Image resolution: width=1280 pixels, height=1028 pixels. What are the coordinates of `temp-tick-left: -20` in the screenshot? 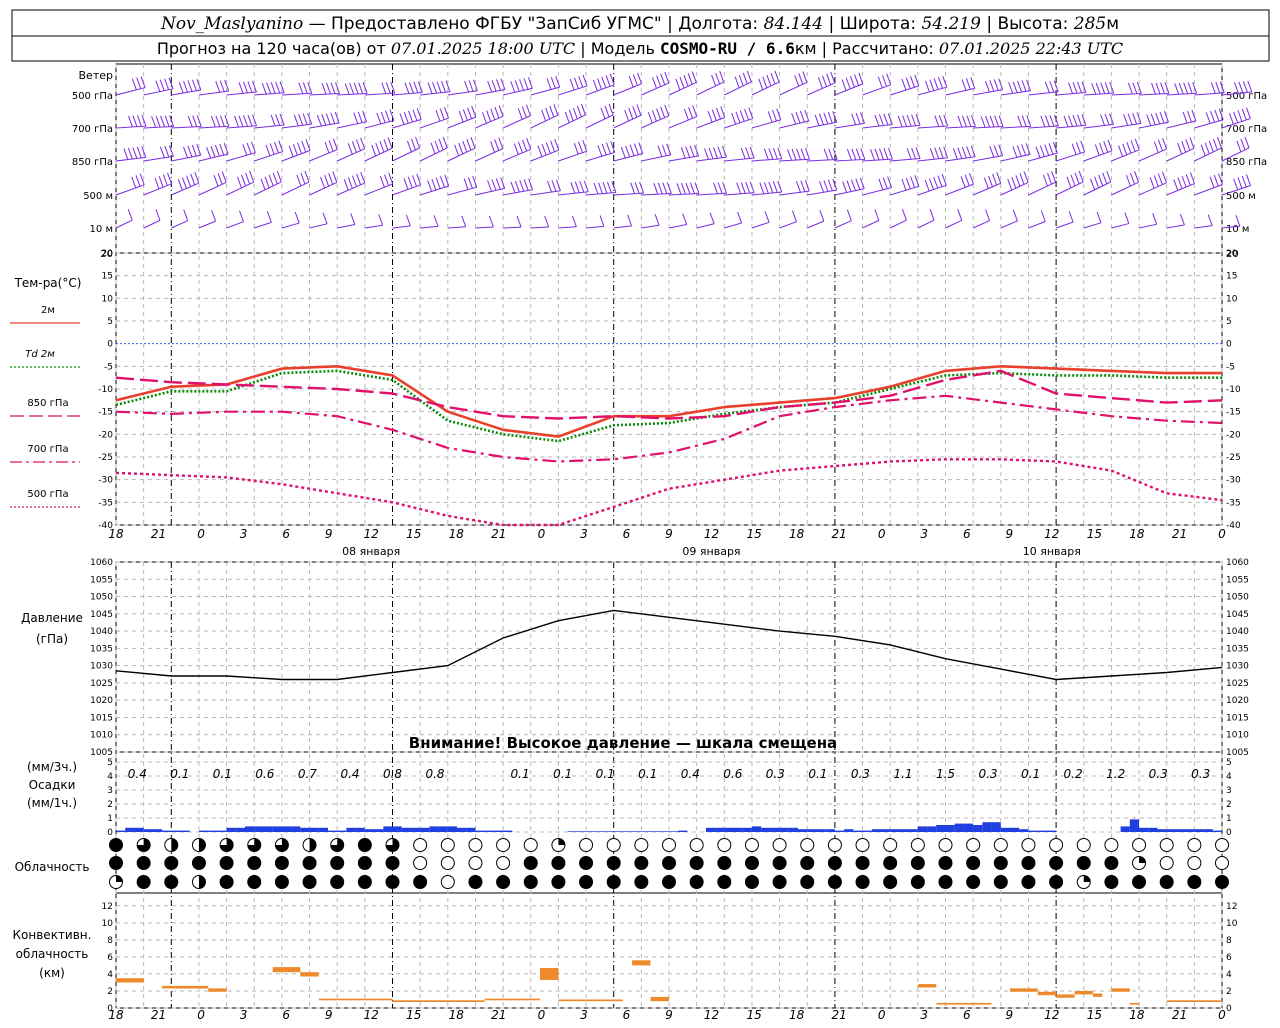 It's located at (105, 435).